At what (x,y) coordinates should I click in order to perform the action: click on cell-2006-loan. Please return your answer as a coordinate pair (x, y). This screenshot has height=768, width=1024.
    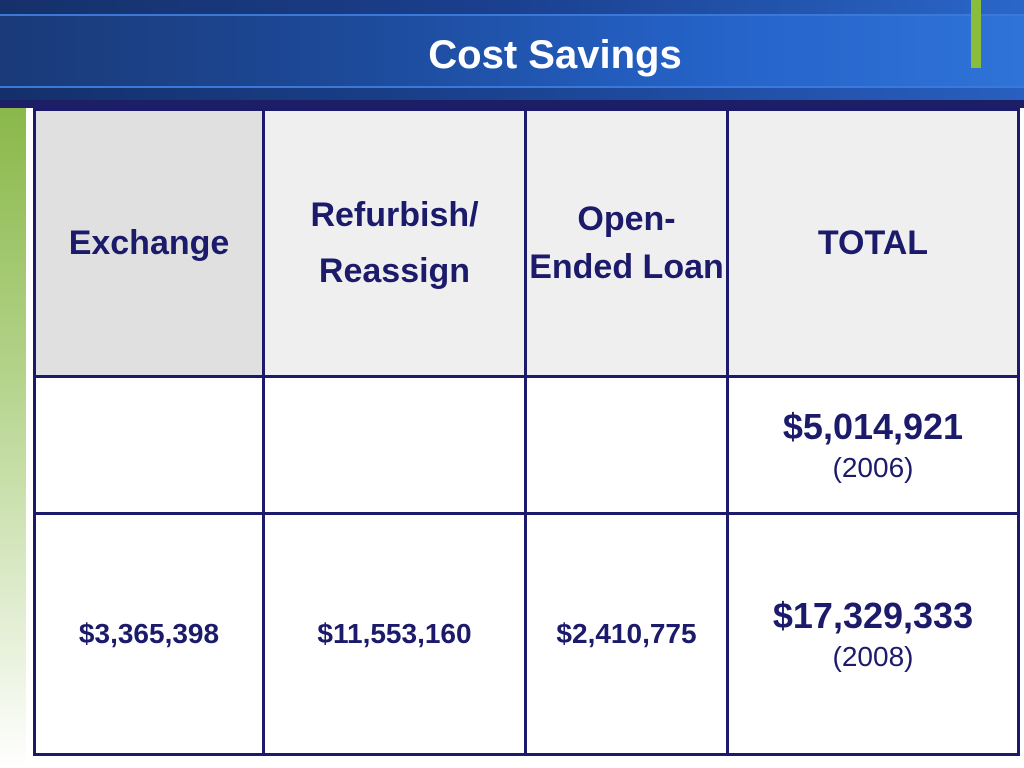
    Looking at the image, I should click on (626, 445).